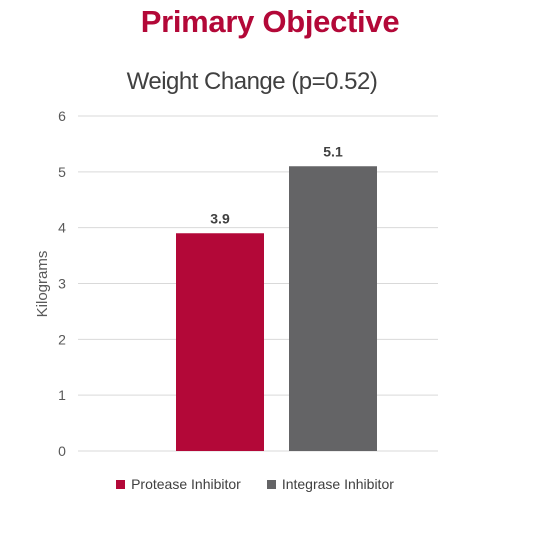  I want to click on data-label: 3.9, so click(220, 218).